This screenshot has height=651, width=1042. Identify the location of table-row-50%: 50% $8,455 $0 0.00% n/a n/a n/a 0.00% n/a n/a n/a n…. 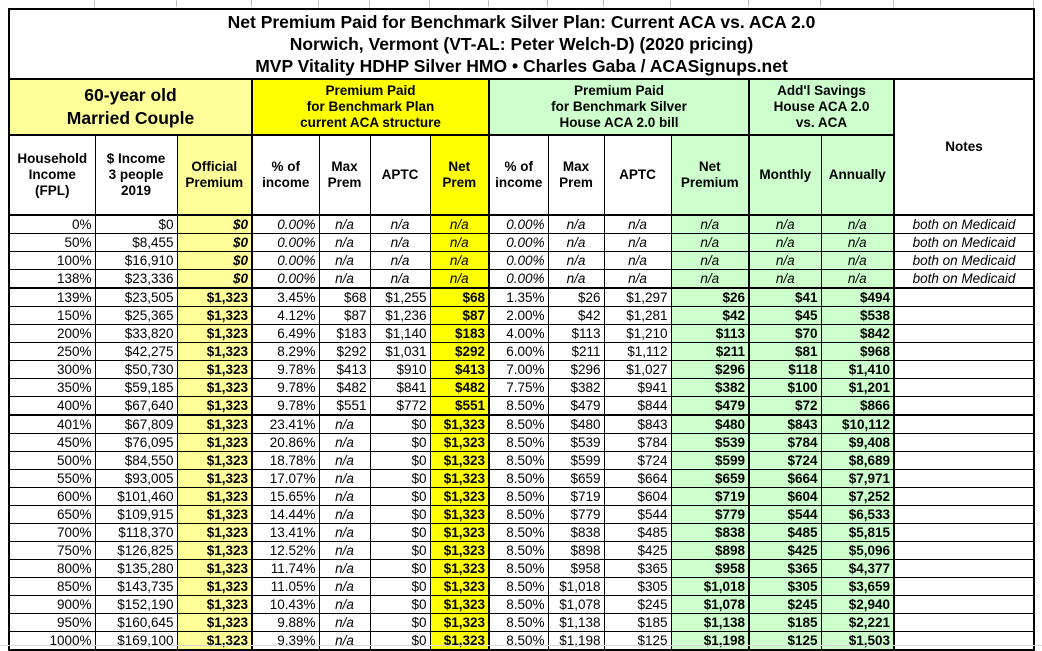
(521, 242).